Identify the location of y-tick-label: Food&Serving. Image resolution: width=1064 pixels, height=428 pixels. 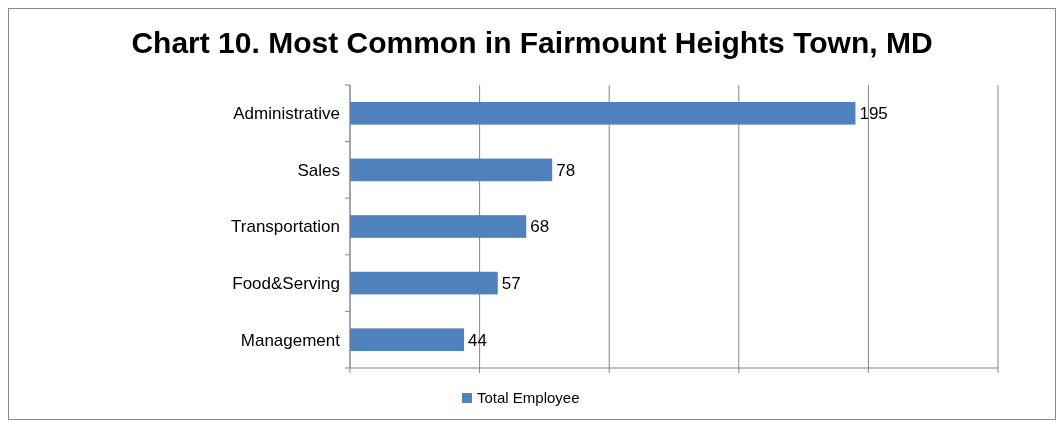
(286, 284).